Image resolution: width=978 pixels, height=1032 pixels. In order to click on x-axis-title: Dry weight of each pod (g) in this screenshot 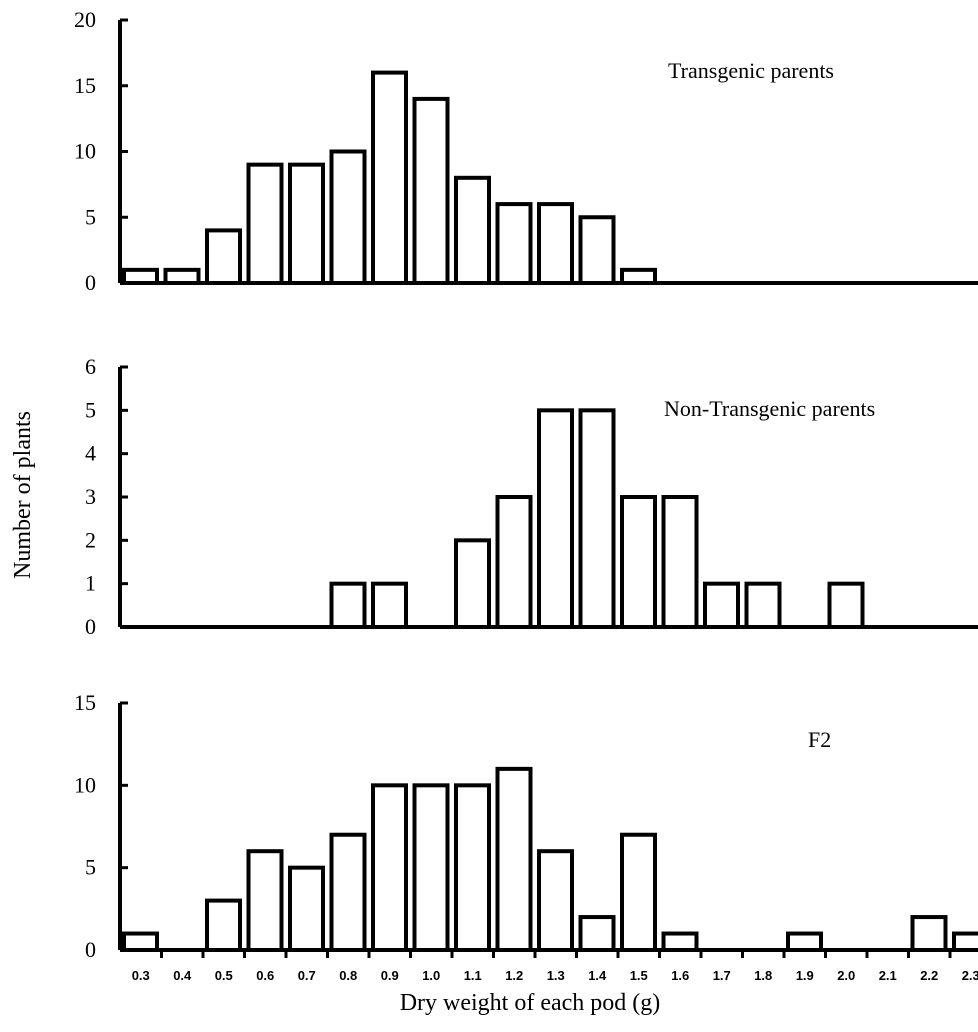, I will do `click(530, 1003)`.